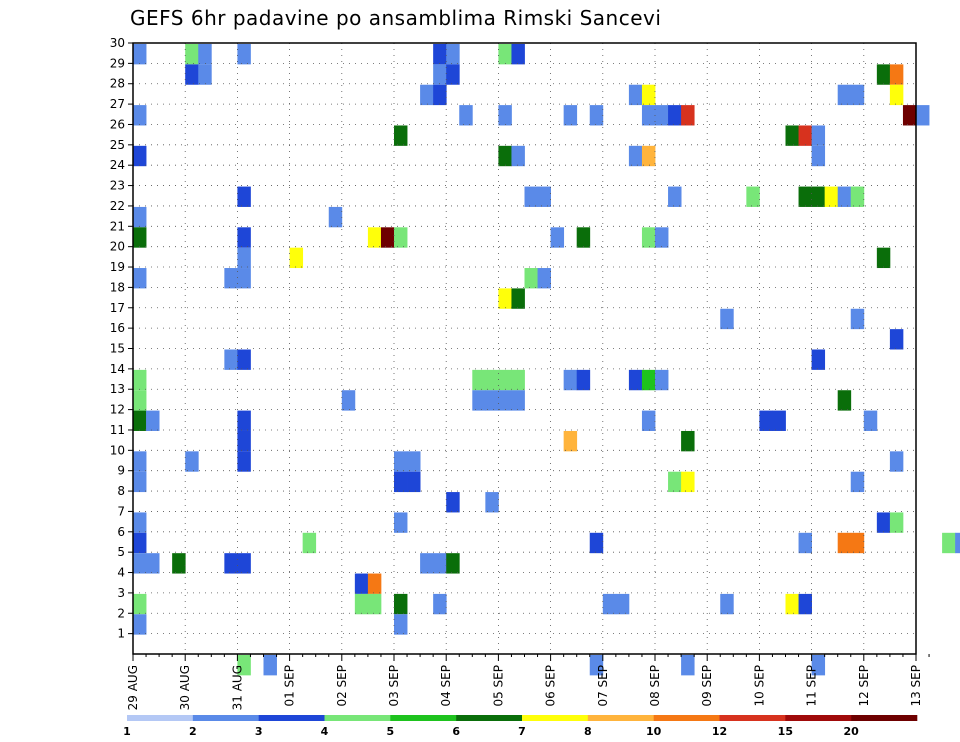  I want to click on y-tick-label: 17, so click(117, 308).